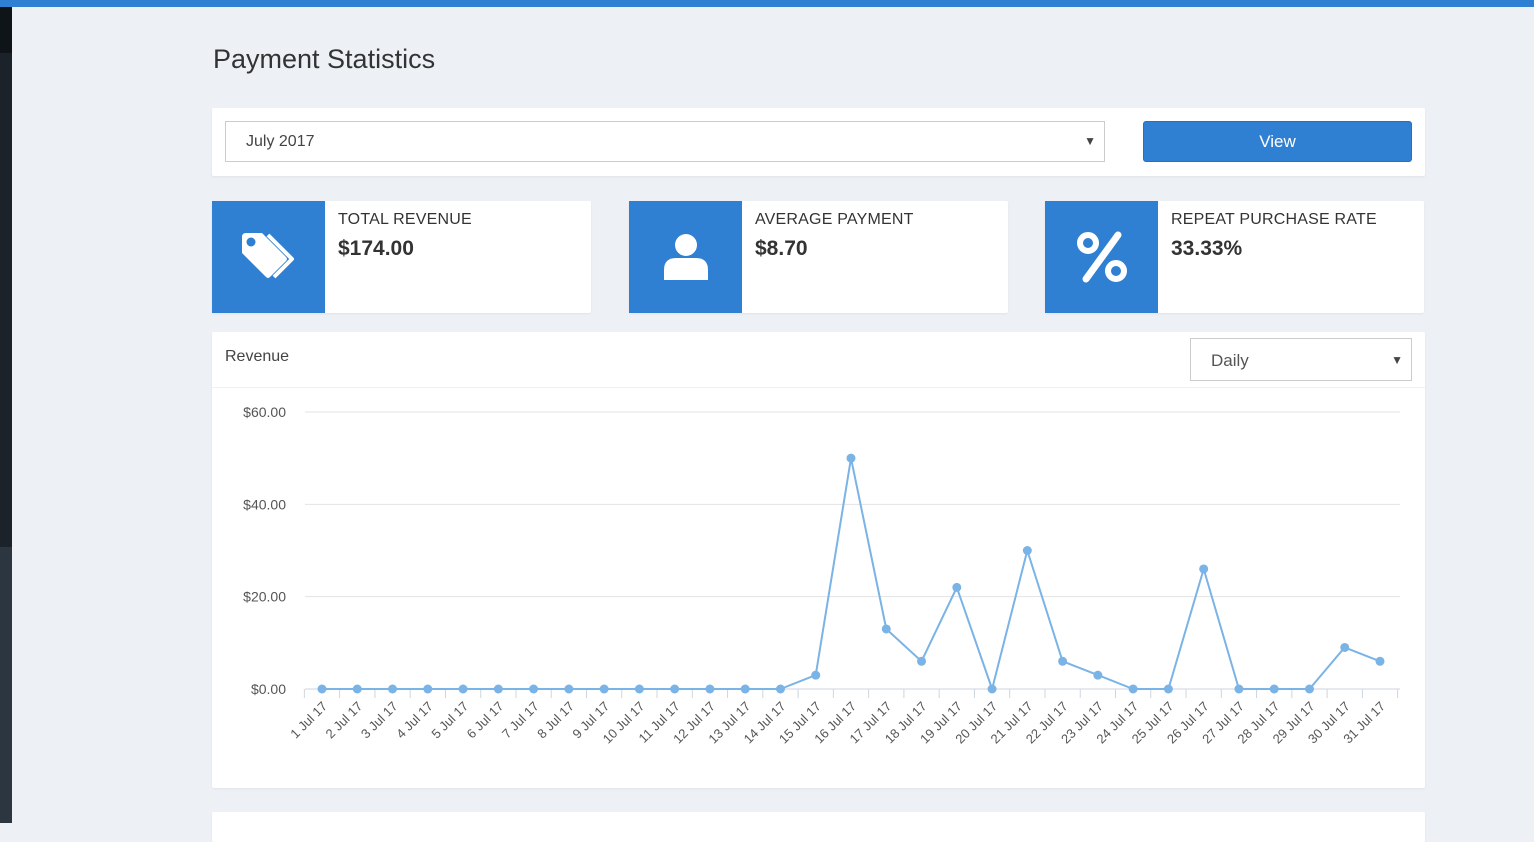  I want to click on x-tick-label: 7 Jul 17, so click(520, 720).